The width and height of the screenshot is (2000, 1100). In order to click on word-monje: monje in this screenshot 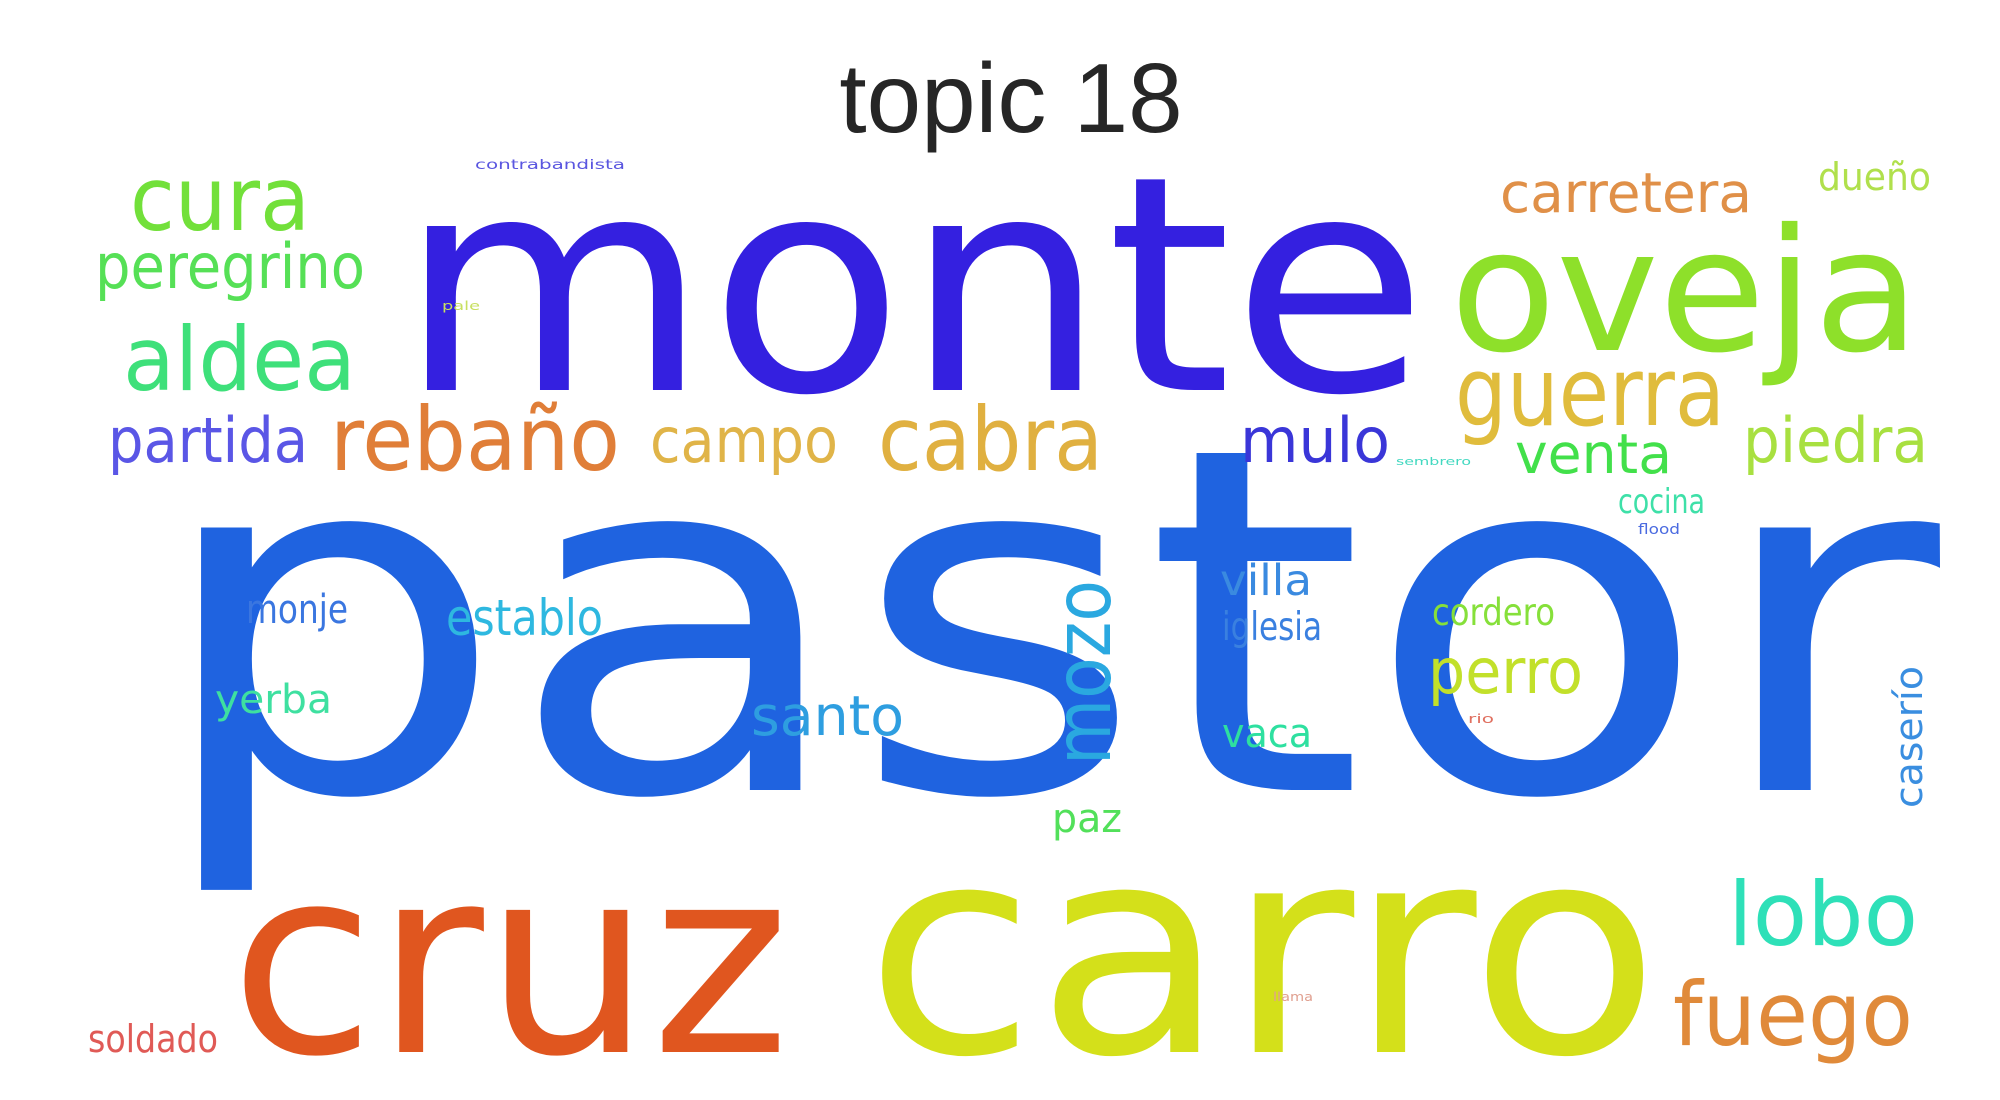, I will do `click(297, 610)`.